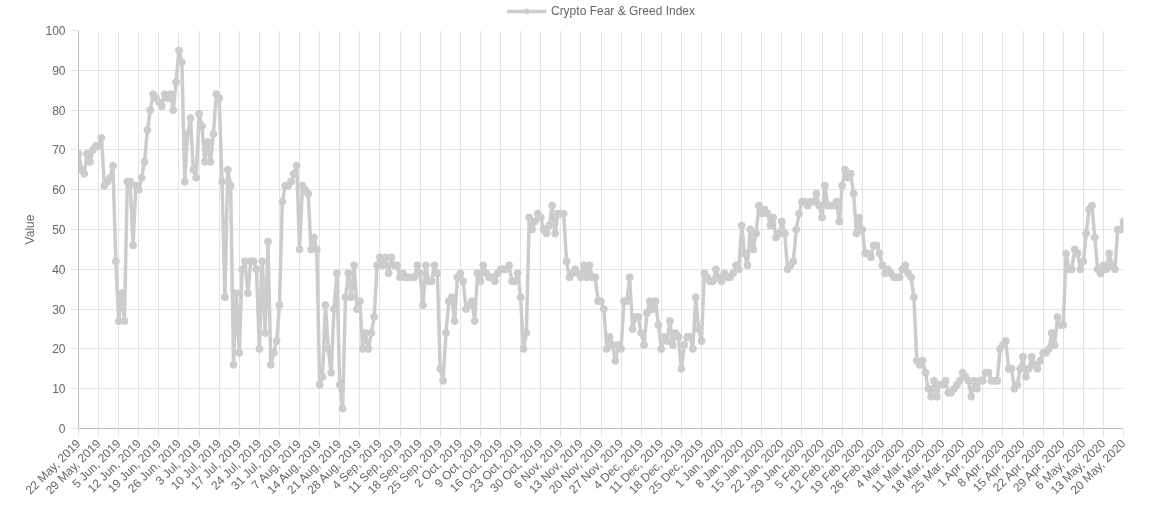 This screenshot has height=518, width=1149. Describe the element at coordinates (30, 229) in the screenshot. I see `y-axis-title: Value` at that location.